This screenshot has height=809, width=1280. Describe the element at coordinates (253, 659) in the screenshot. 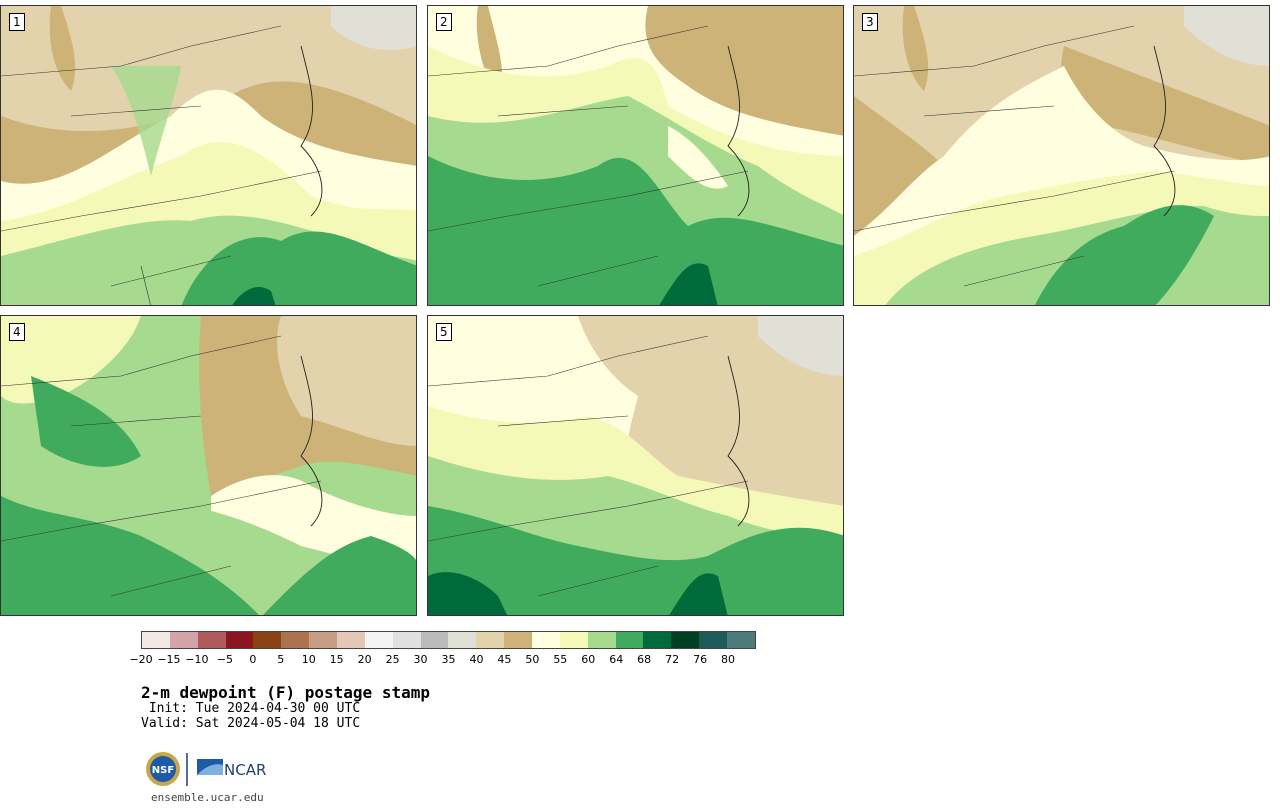

I see `colorbar-tick-label: 0` at that location.